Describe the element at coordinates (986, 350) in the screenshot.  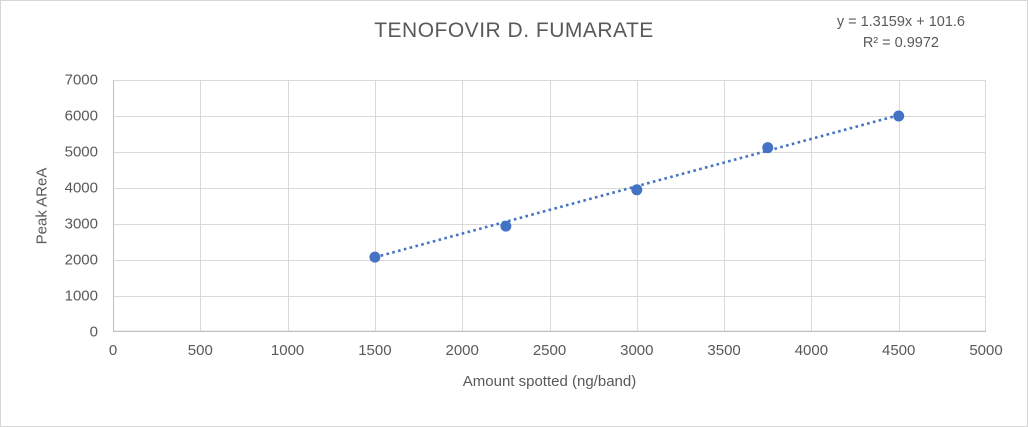
I see `x-tick-label: 5000` at that location.